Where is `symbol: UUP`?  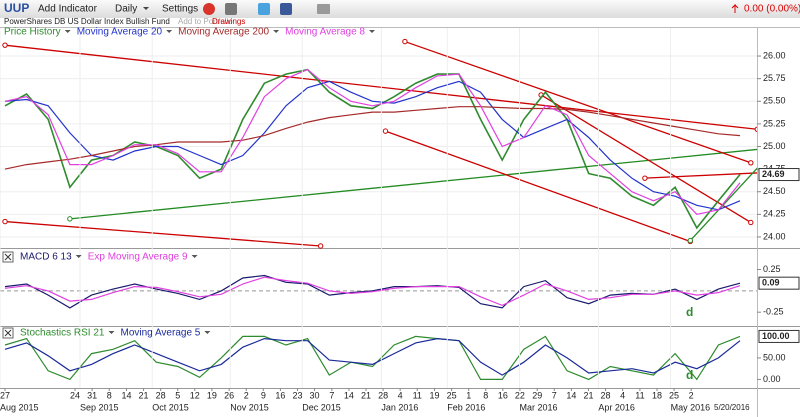
symbol: UUP is located at coordinates (16, 8).